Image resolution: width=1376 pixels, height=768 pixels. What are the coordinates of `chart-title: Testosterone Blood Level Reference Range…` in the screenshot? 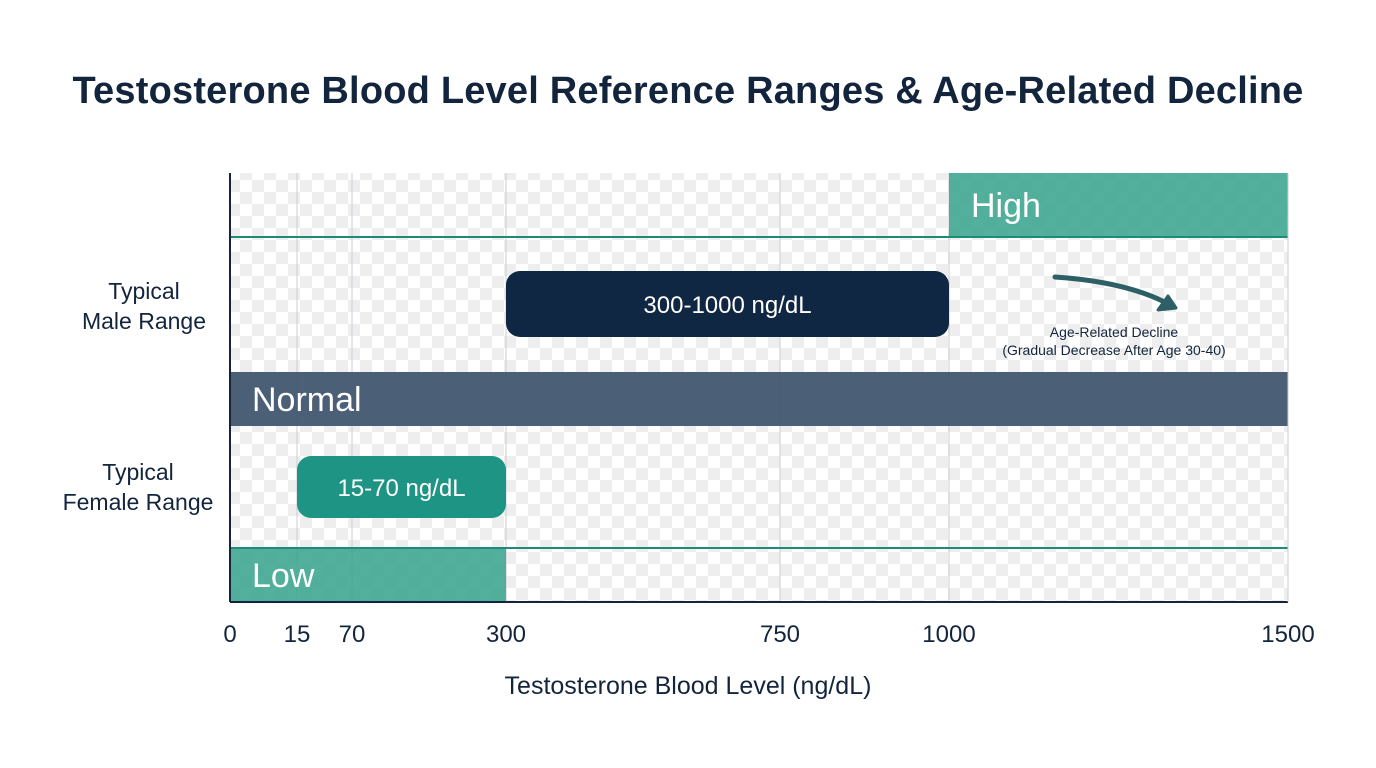 It's located at (688, 91).